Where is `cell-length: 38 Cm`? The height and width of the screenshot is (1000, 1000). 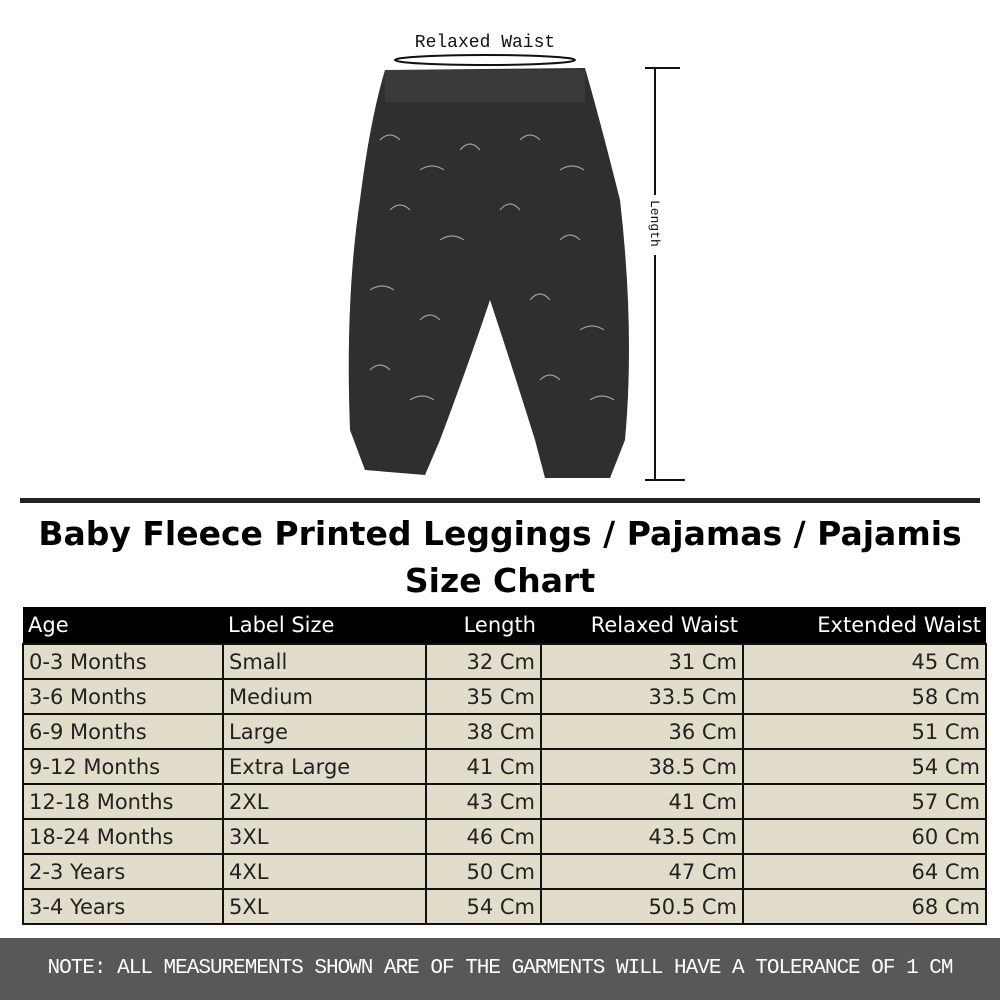 cell-length: 38 Cm is located at coordinates (483, 731).